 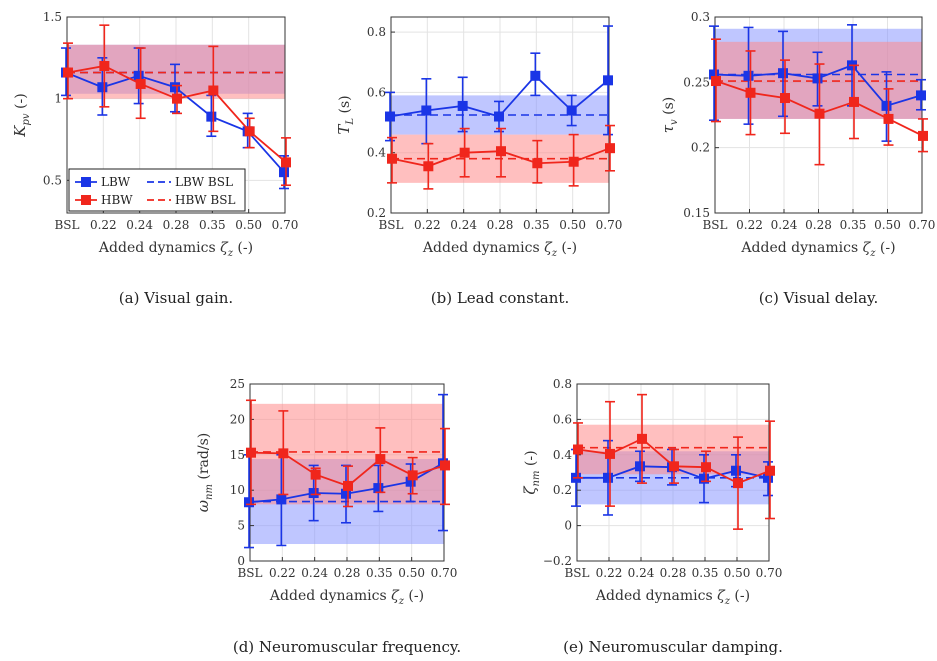 What do you see at coordinates (700, 17) in the screenshot?
I see `ytick-label: 0.3` at bounding box center [700, 17].